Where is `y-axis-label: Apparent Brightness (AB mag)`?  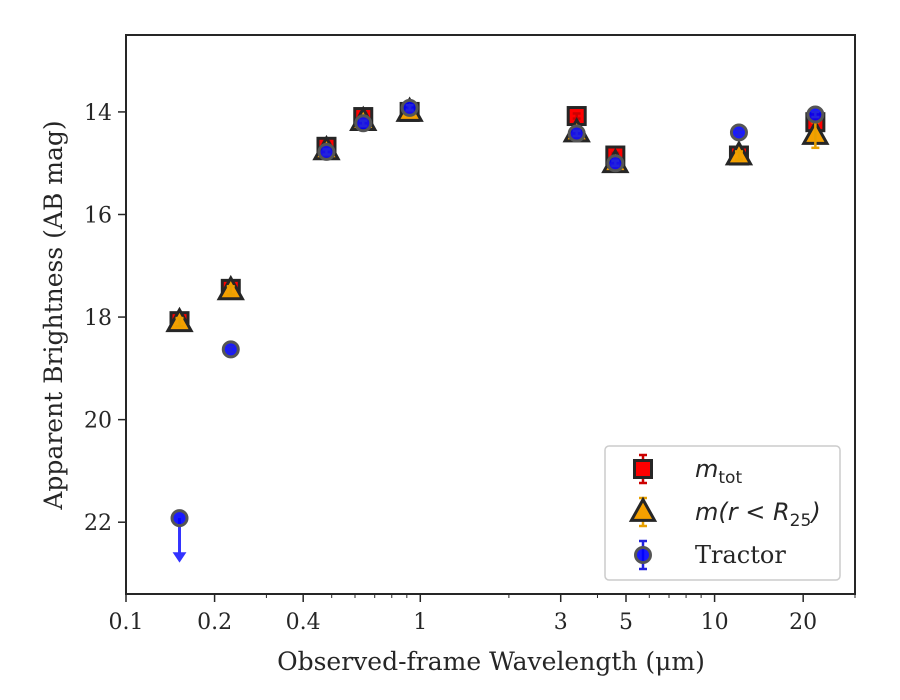
y-axis-label: Apparent Brightness (AB mag) is located at coordinates (53, 315).